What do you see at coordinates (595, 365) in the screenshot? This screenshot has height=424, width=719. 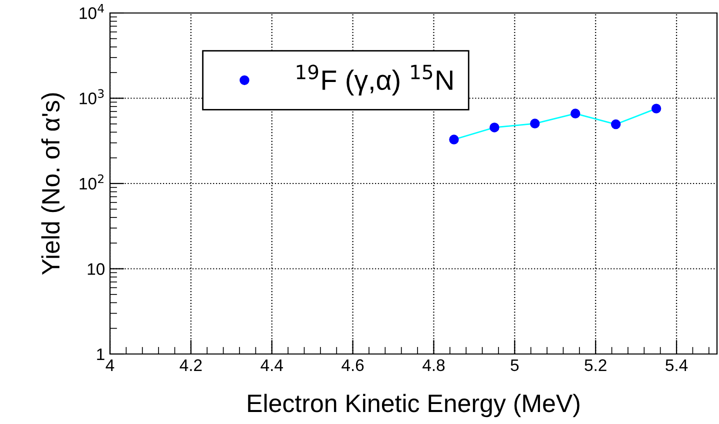 I see `x-tick-label: 5.2` at bounding box center [595, 365].